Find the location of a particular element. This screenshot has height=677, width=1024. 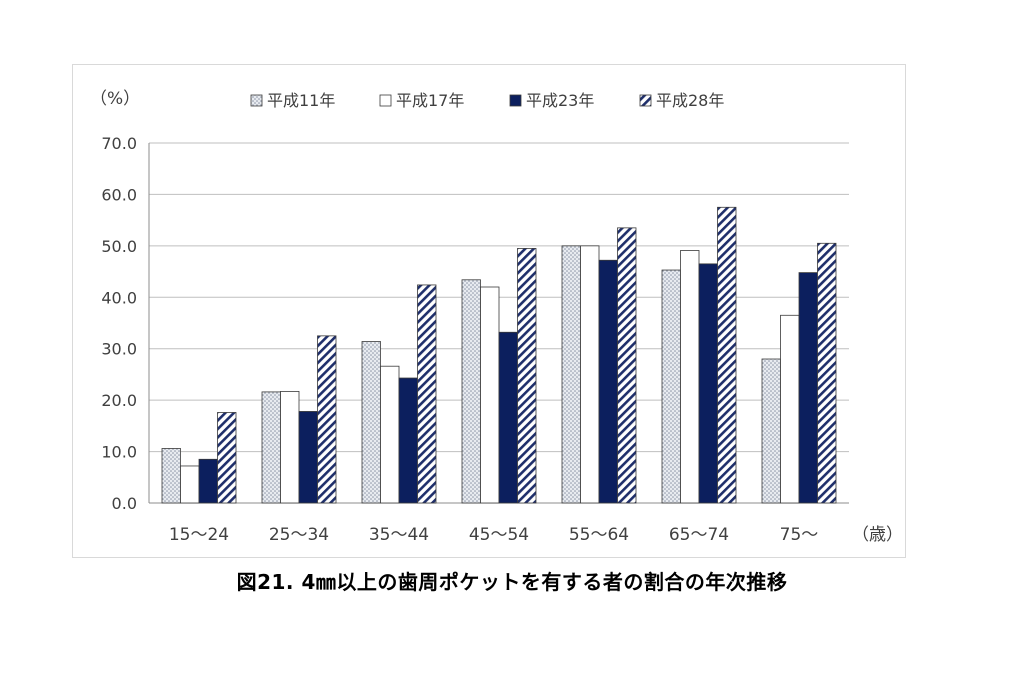

figure-caption: 図21. 4㎜以上の歯周ポケットを有する者の割合の年次推移 is located at coordinates (512, 582).